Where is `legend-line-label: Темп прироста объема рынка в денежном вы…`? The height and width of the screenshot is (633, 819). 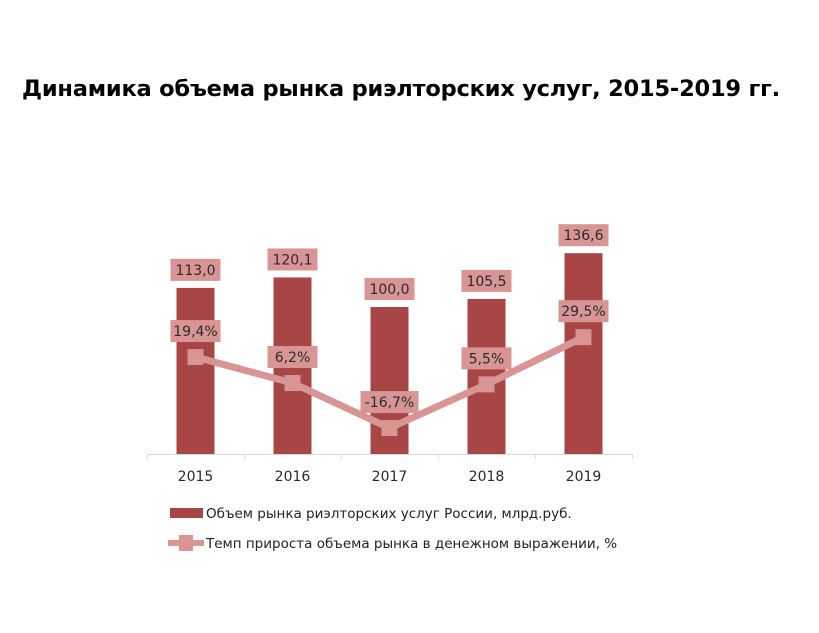 legend-line-label: Темп прироста объема рынка в денежном вы… is located at coordinates (411, 544).